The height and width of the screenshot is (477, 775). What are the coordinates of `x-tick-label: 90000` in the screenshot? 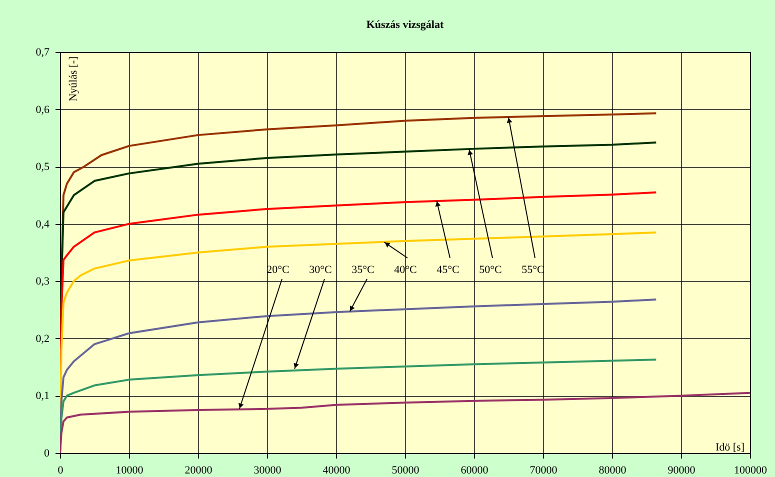 It's located at (682, 470).